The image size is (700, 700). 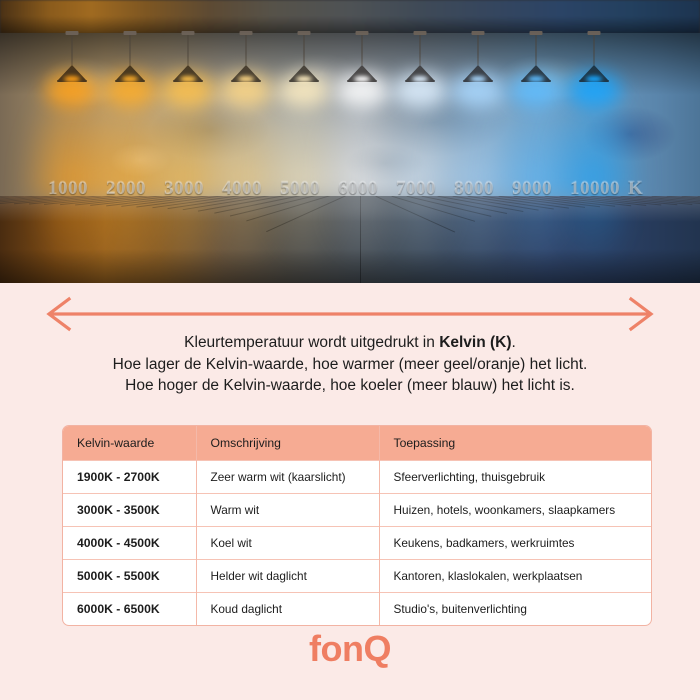 I want to click on scale-unit-k: K, so click(x=636, y=188).